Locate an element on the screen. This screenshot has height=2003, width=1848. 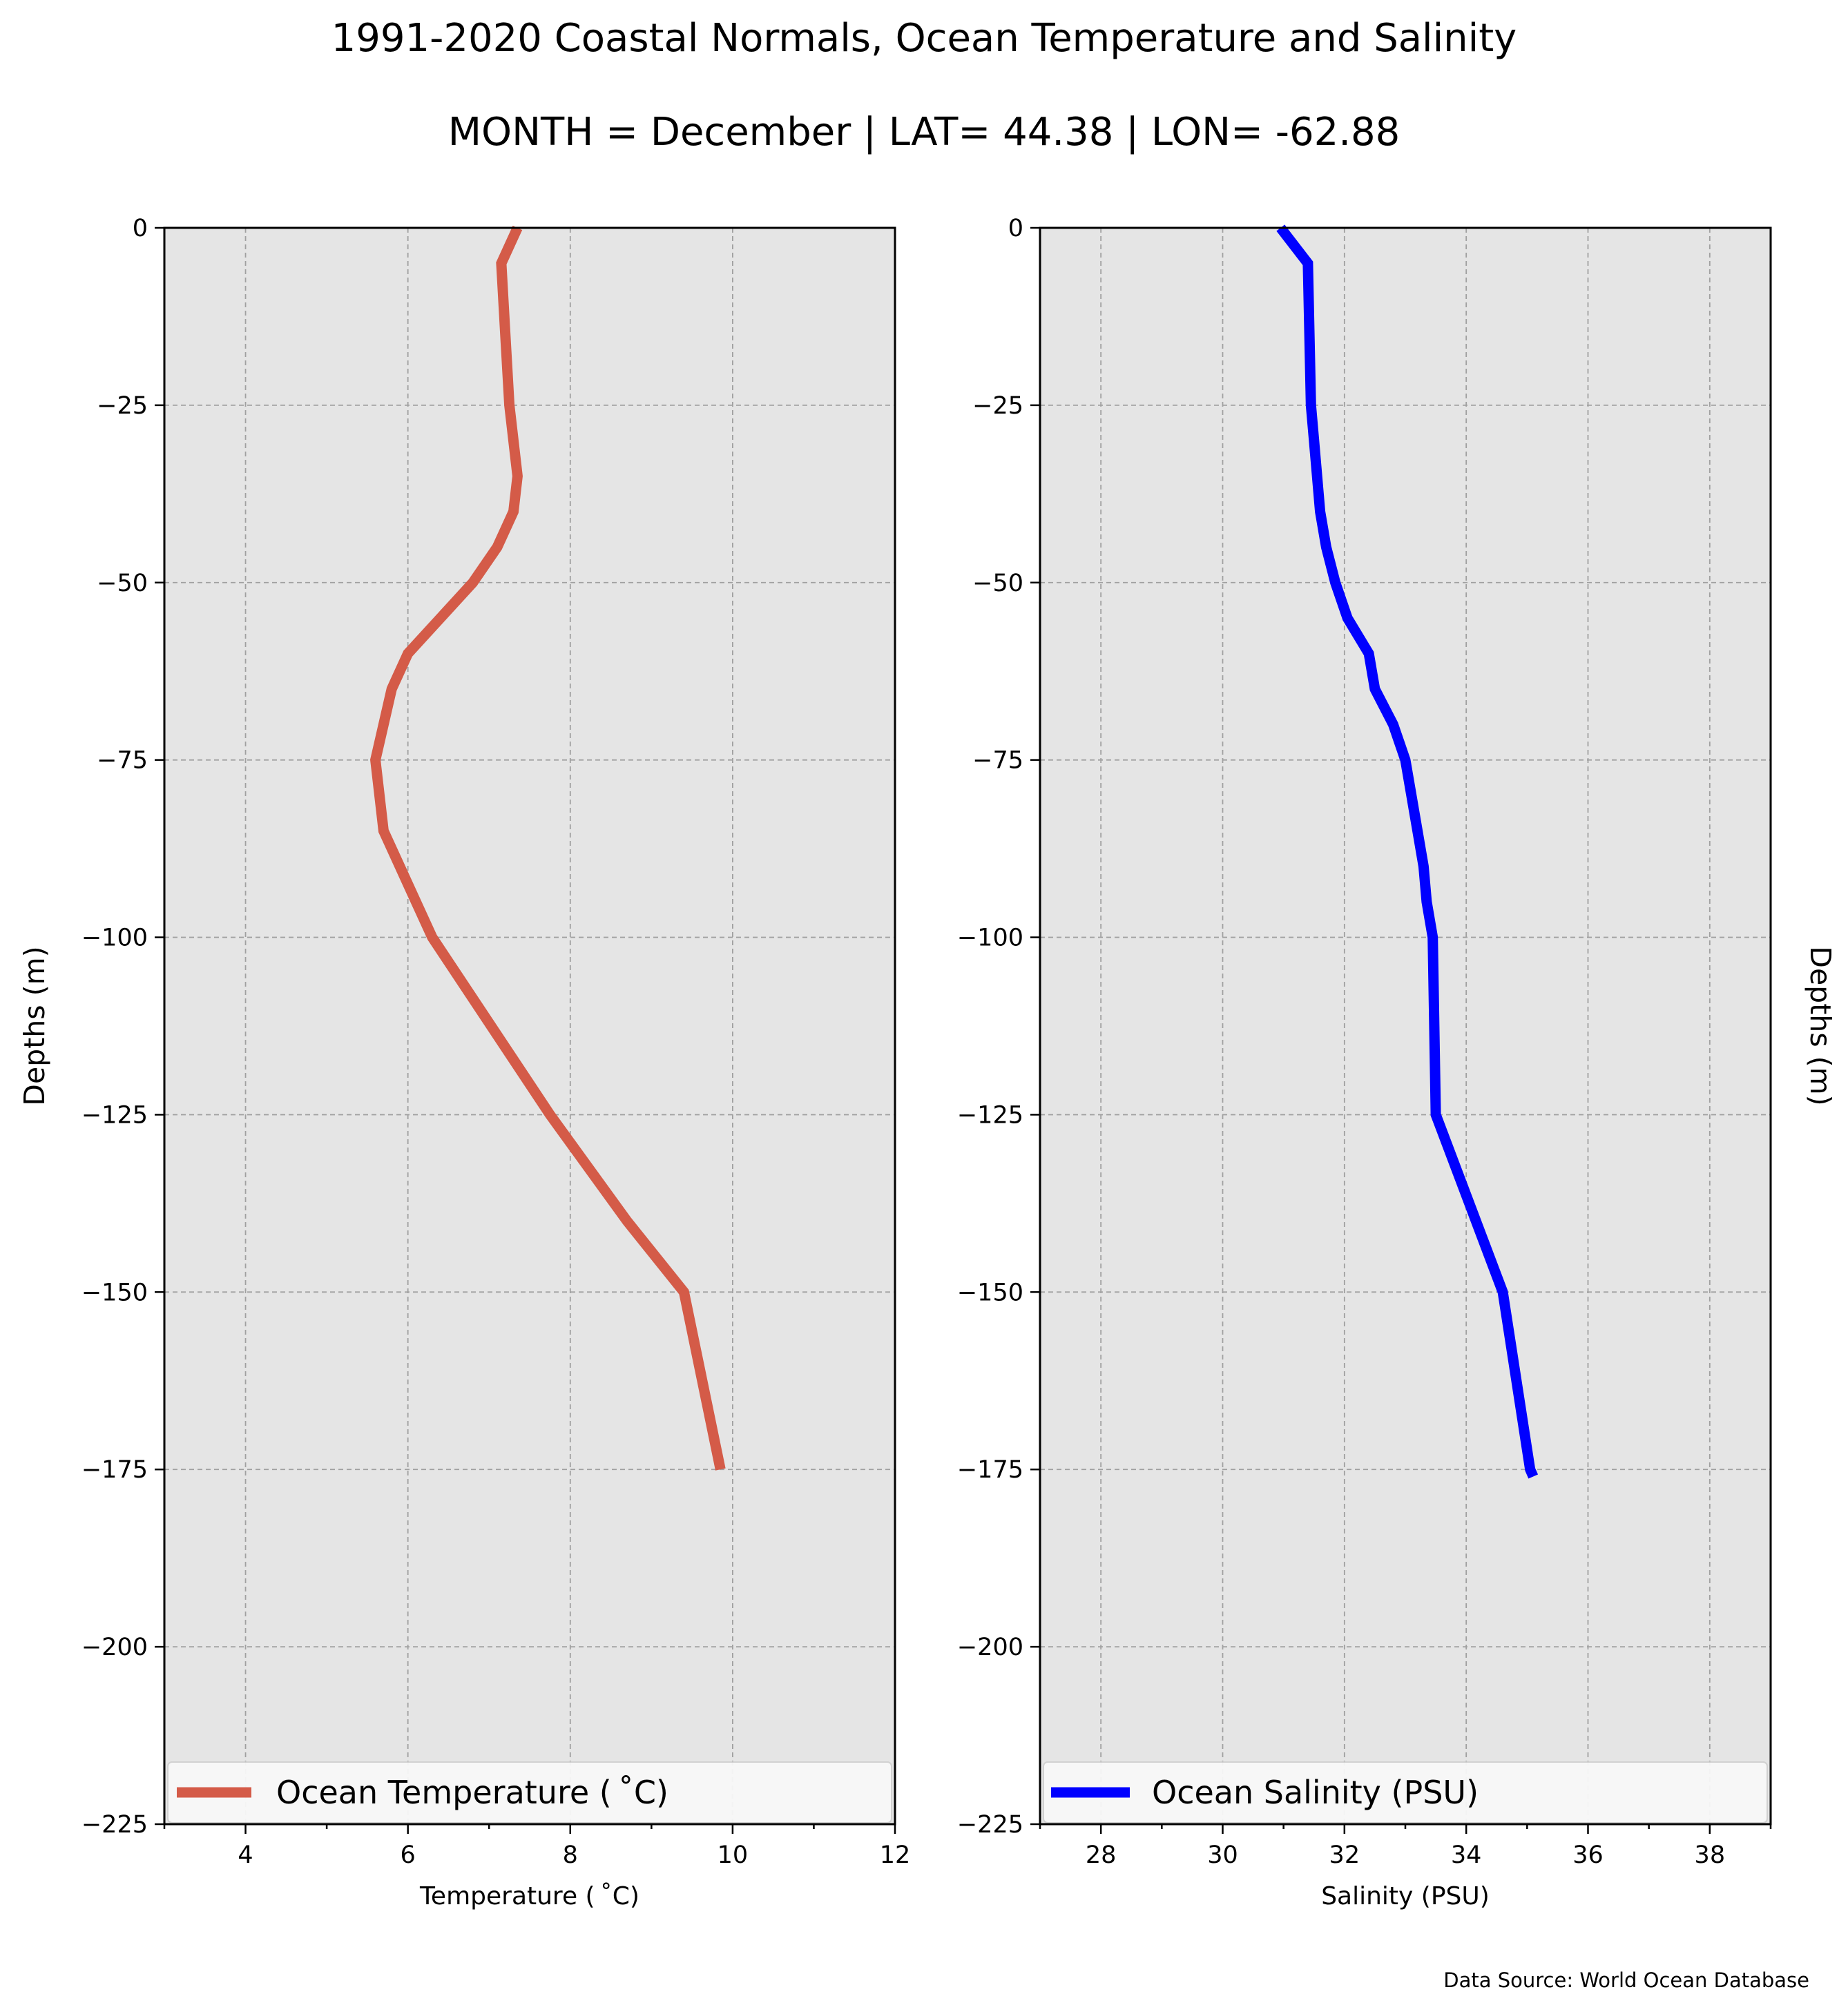
chart-1-ytick-label-3: −75 is located at coordinates (997, 761).